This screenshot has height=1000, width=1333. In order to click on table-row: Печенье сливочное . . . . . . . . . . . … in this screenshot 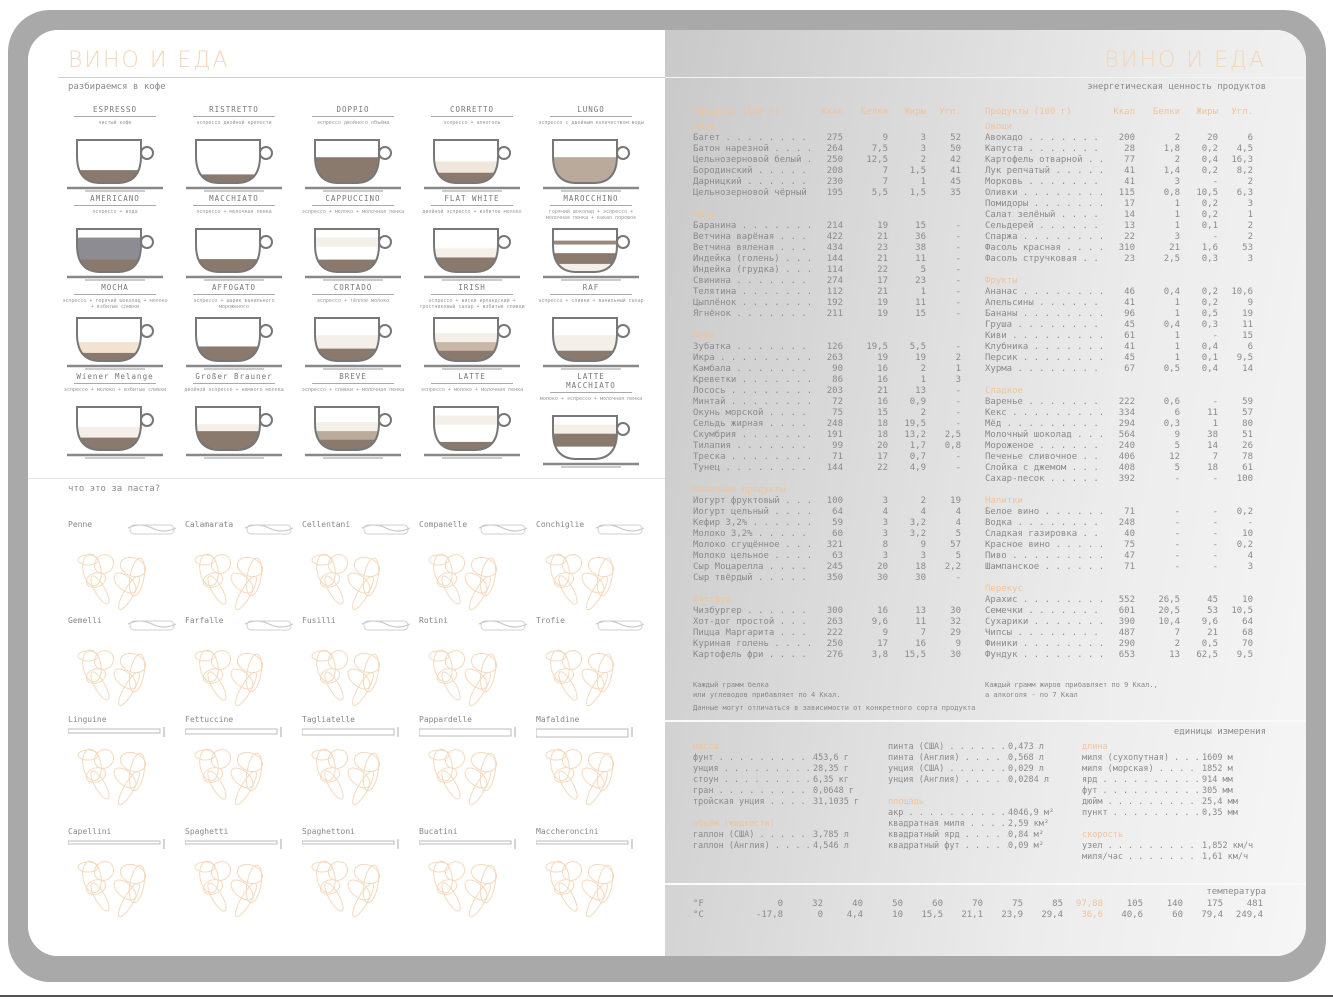, I will do `click(1119, 457)`.